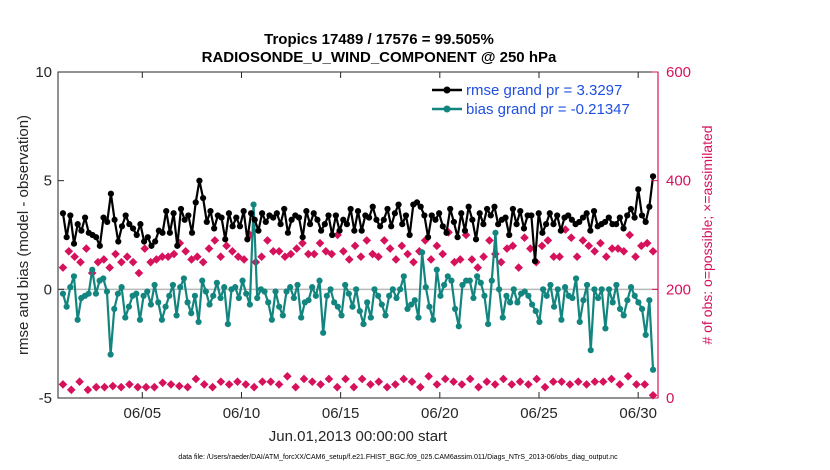 The image size is (830, 470). Describe the element at coordinates (48, 181) in the screenshot. I see `y-tick-label: 5` at that location.